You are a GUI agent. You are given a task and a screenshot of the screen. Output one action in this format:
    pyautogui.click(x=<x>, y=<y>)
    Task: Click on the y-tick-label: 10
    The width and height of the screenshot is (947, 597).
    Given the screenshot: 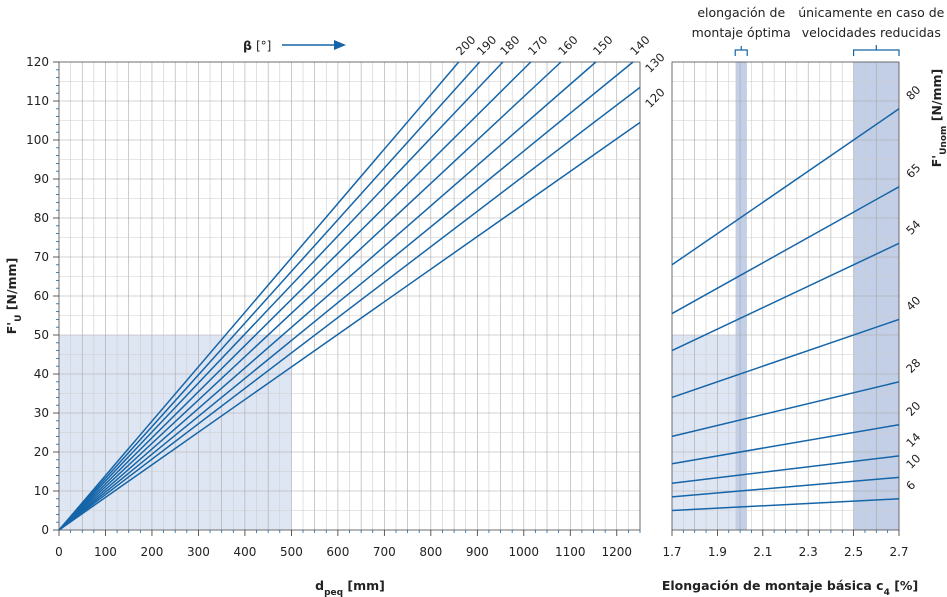 What is the action you would take?
    pyautogui.click(x=41, y=491)
    